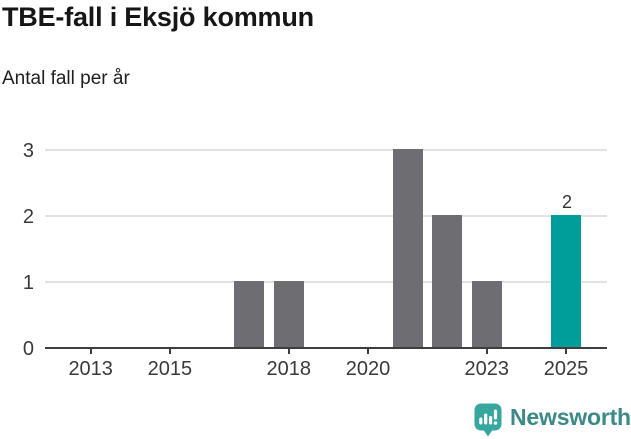 The image size is (631, 439). Describe the element at coordinates (90, 369) in the screenshot. I see `x-tick-label: 2013` at that location.